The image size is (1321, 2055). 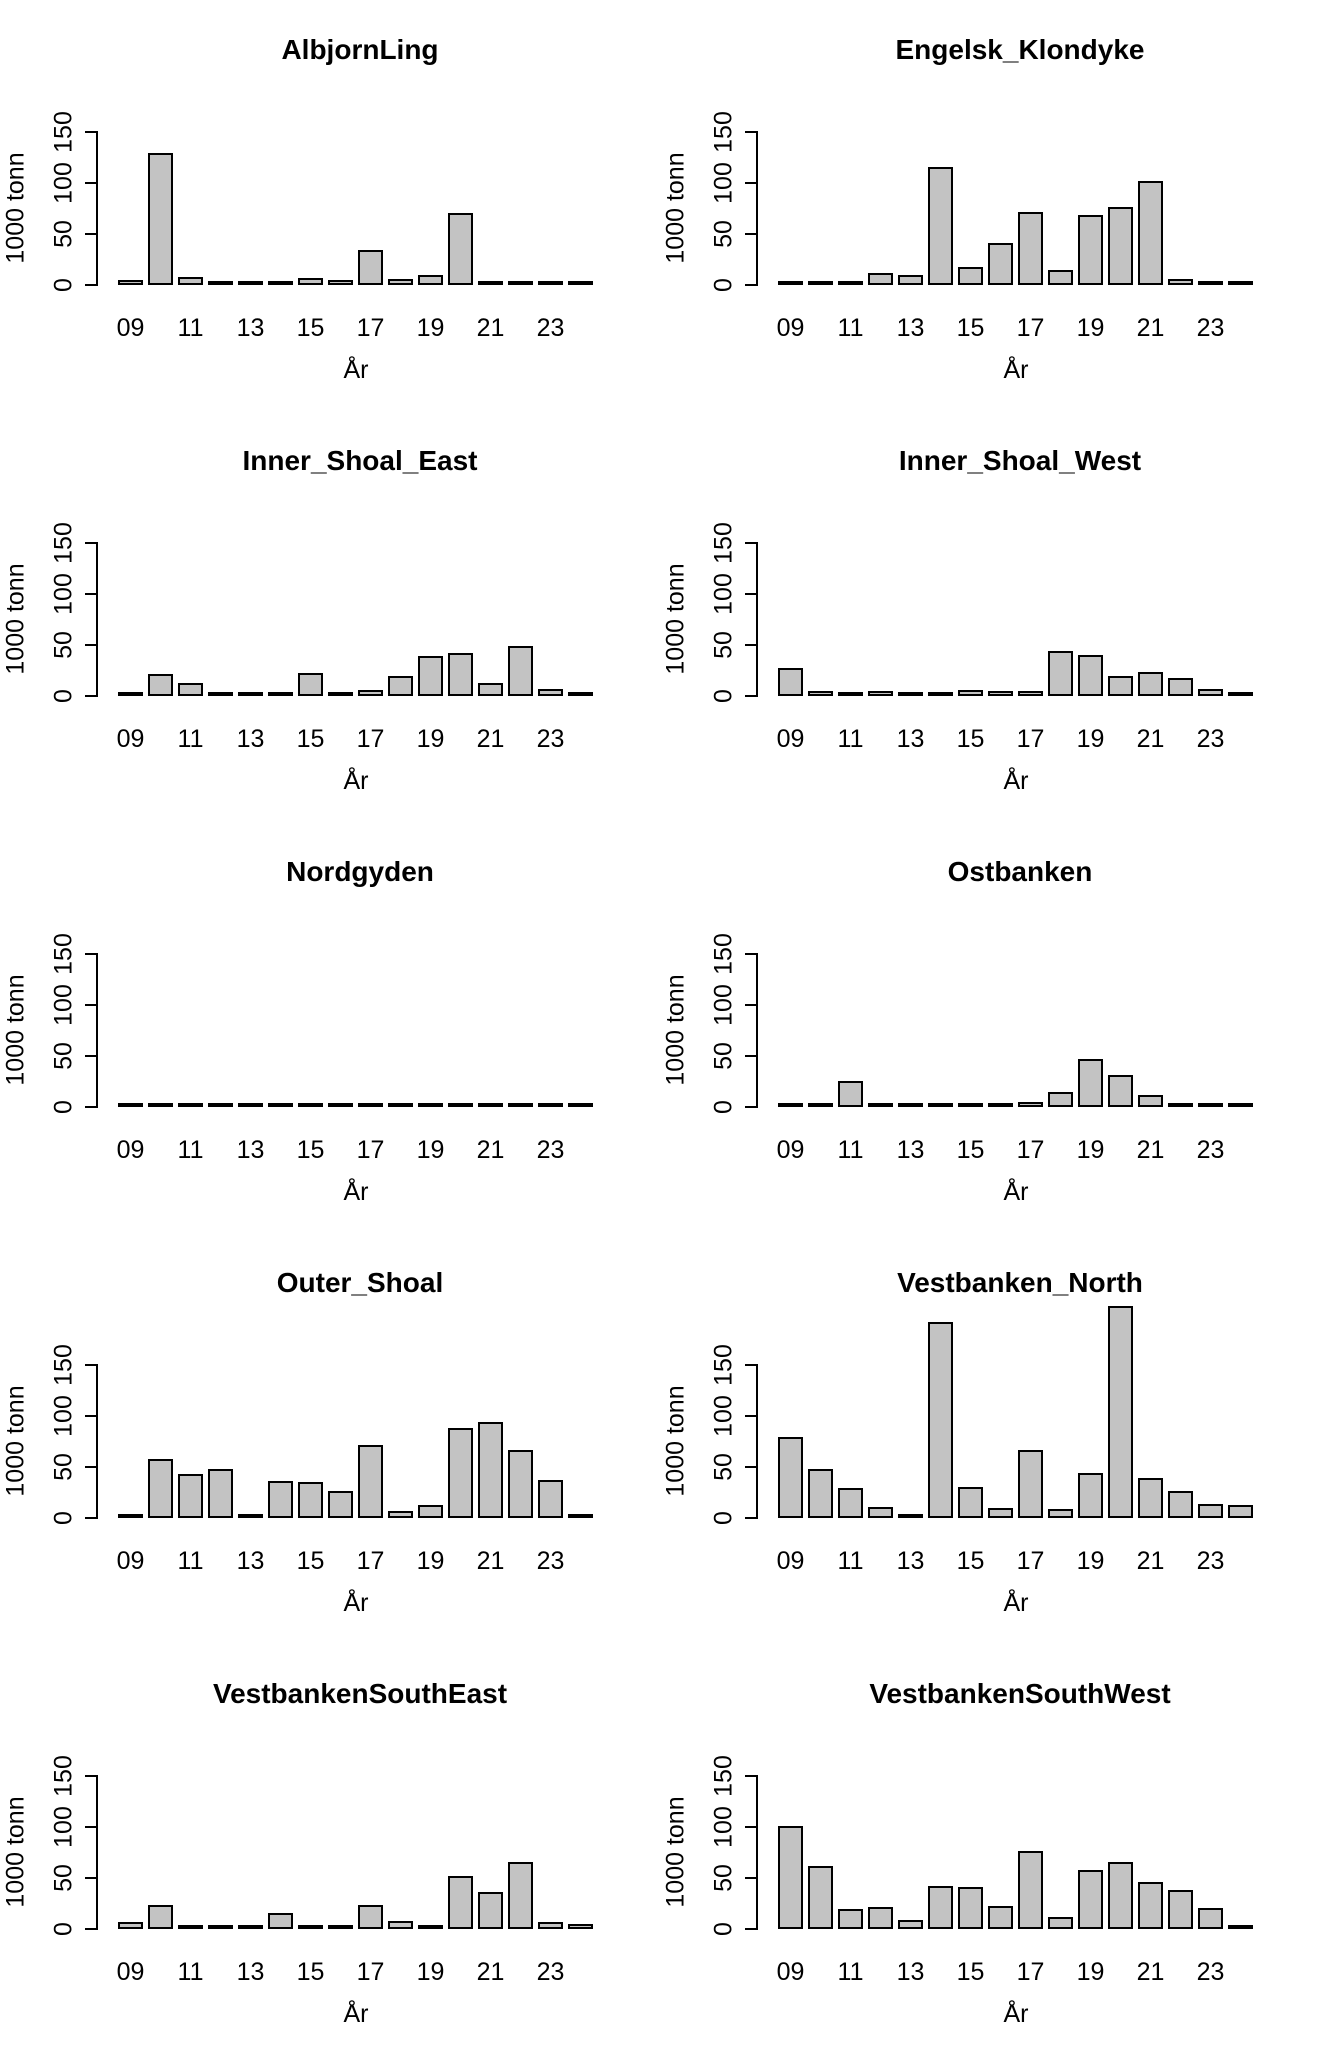 I want to click on x-tick-label: 13, so click(x=910, y=1150).